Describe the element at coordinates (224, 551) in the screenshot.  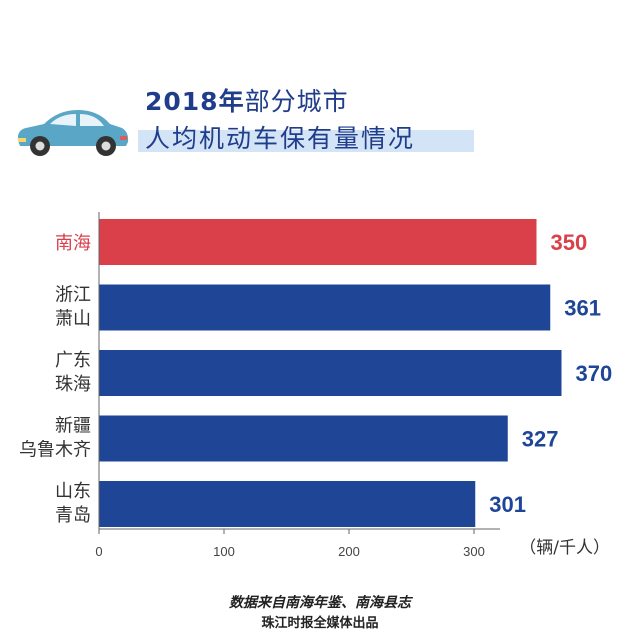
I see `x-tick-label: 100` at that location.